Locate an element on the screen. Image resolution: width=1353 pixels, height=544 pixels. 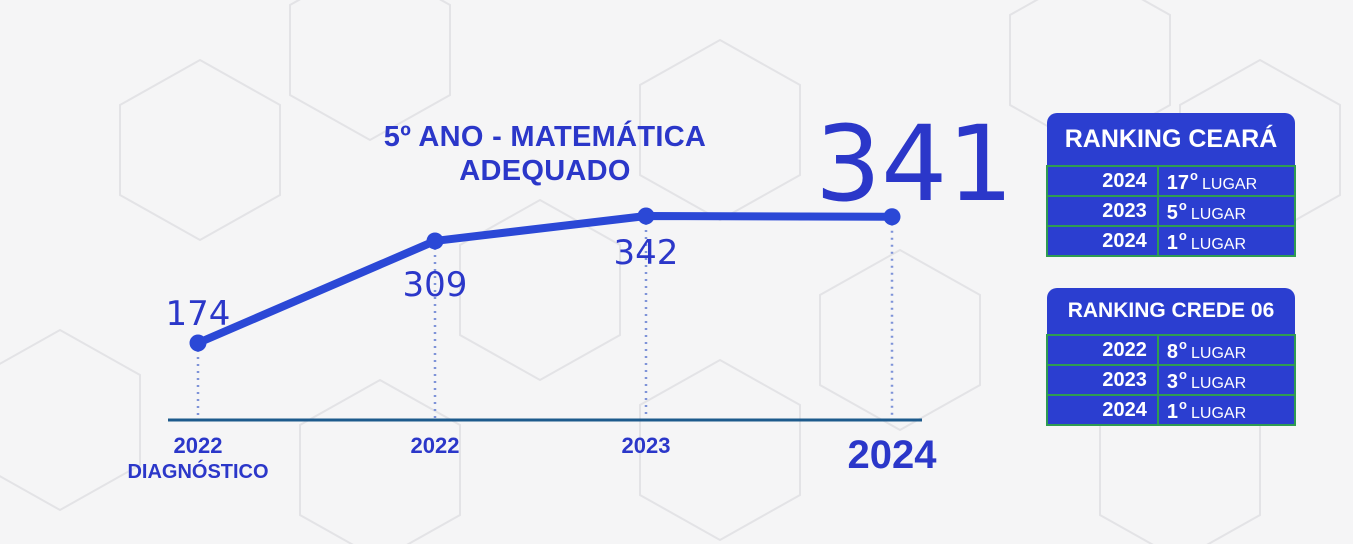
place-number: 17 is located at coordinates (1178, 182).